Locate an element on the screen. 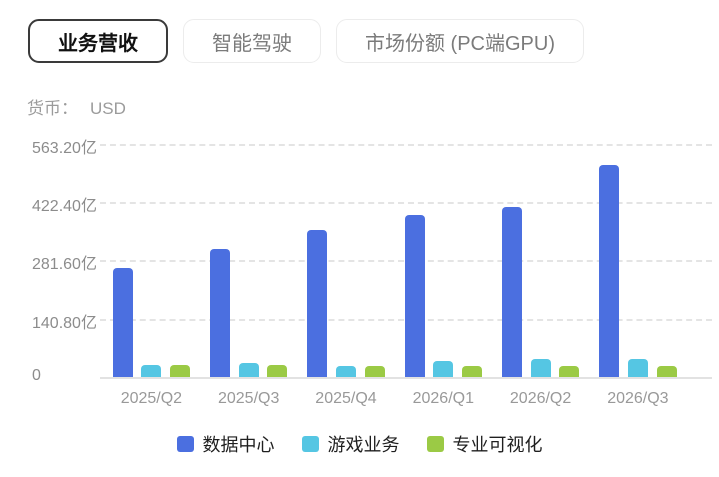 This screenshot has width=719, height=477. bar-pro-viz-2026-q1 is located at coordinates (472, 371).